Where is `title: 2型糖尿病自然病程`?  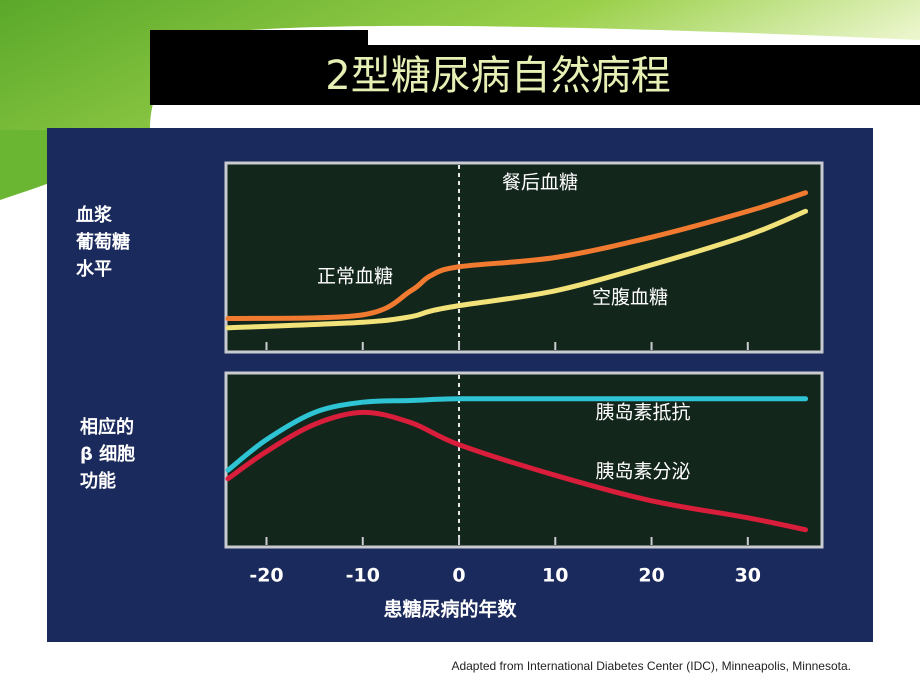 title: 2型糖尿病自然病程 is located at coordinates (497, 76).